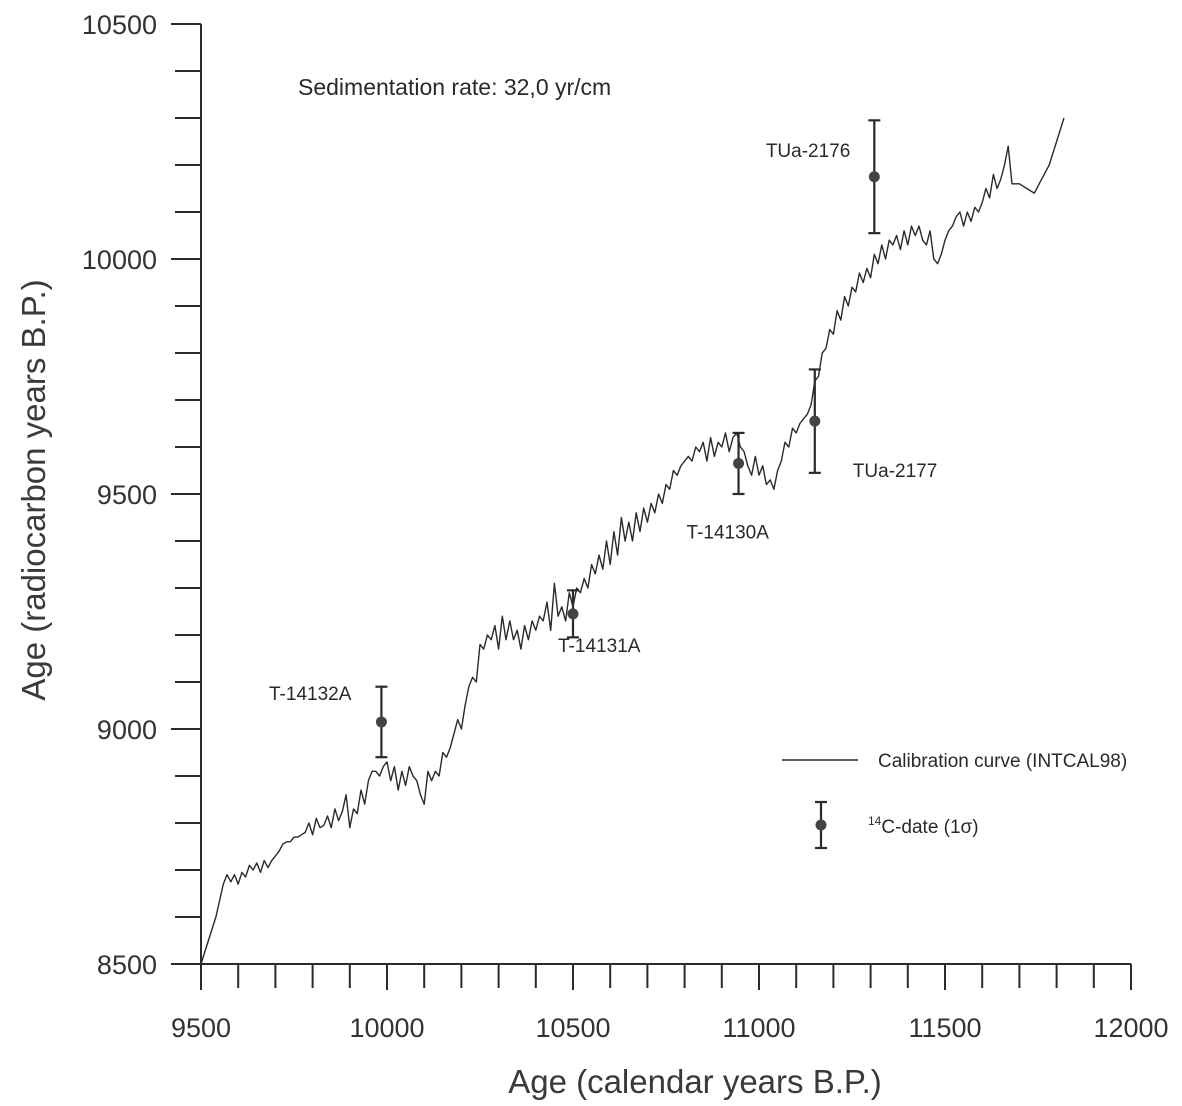 The height and width of the screenshot is (1106, 1182). Describe the element at coordinates (310, 694) in the screenshot. I see `date-label: T-14132A` at that location.